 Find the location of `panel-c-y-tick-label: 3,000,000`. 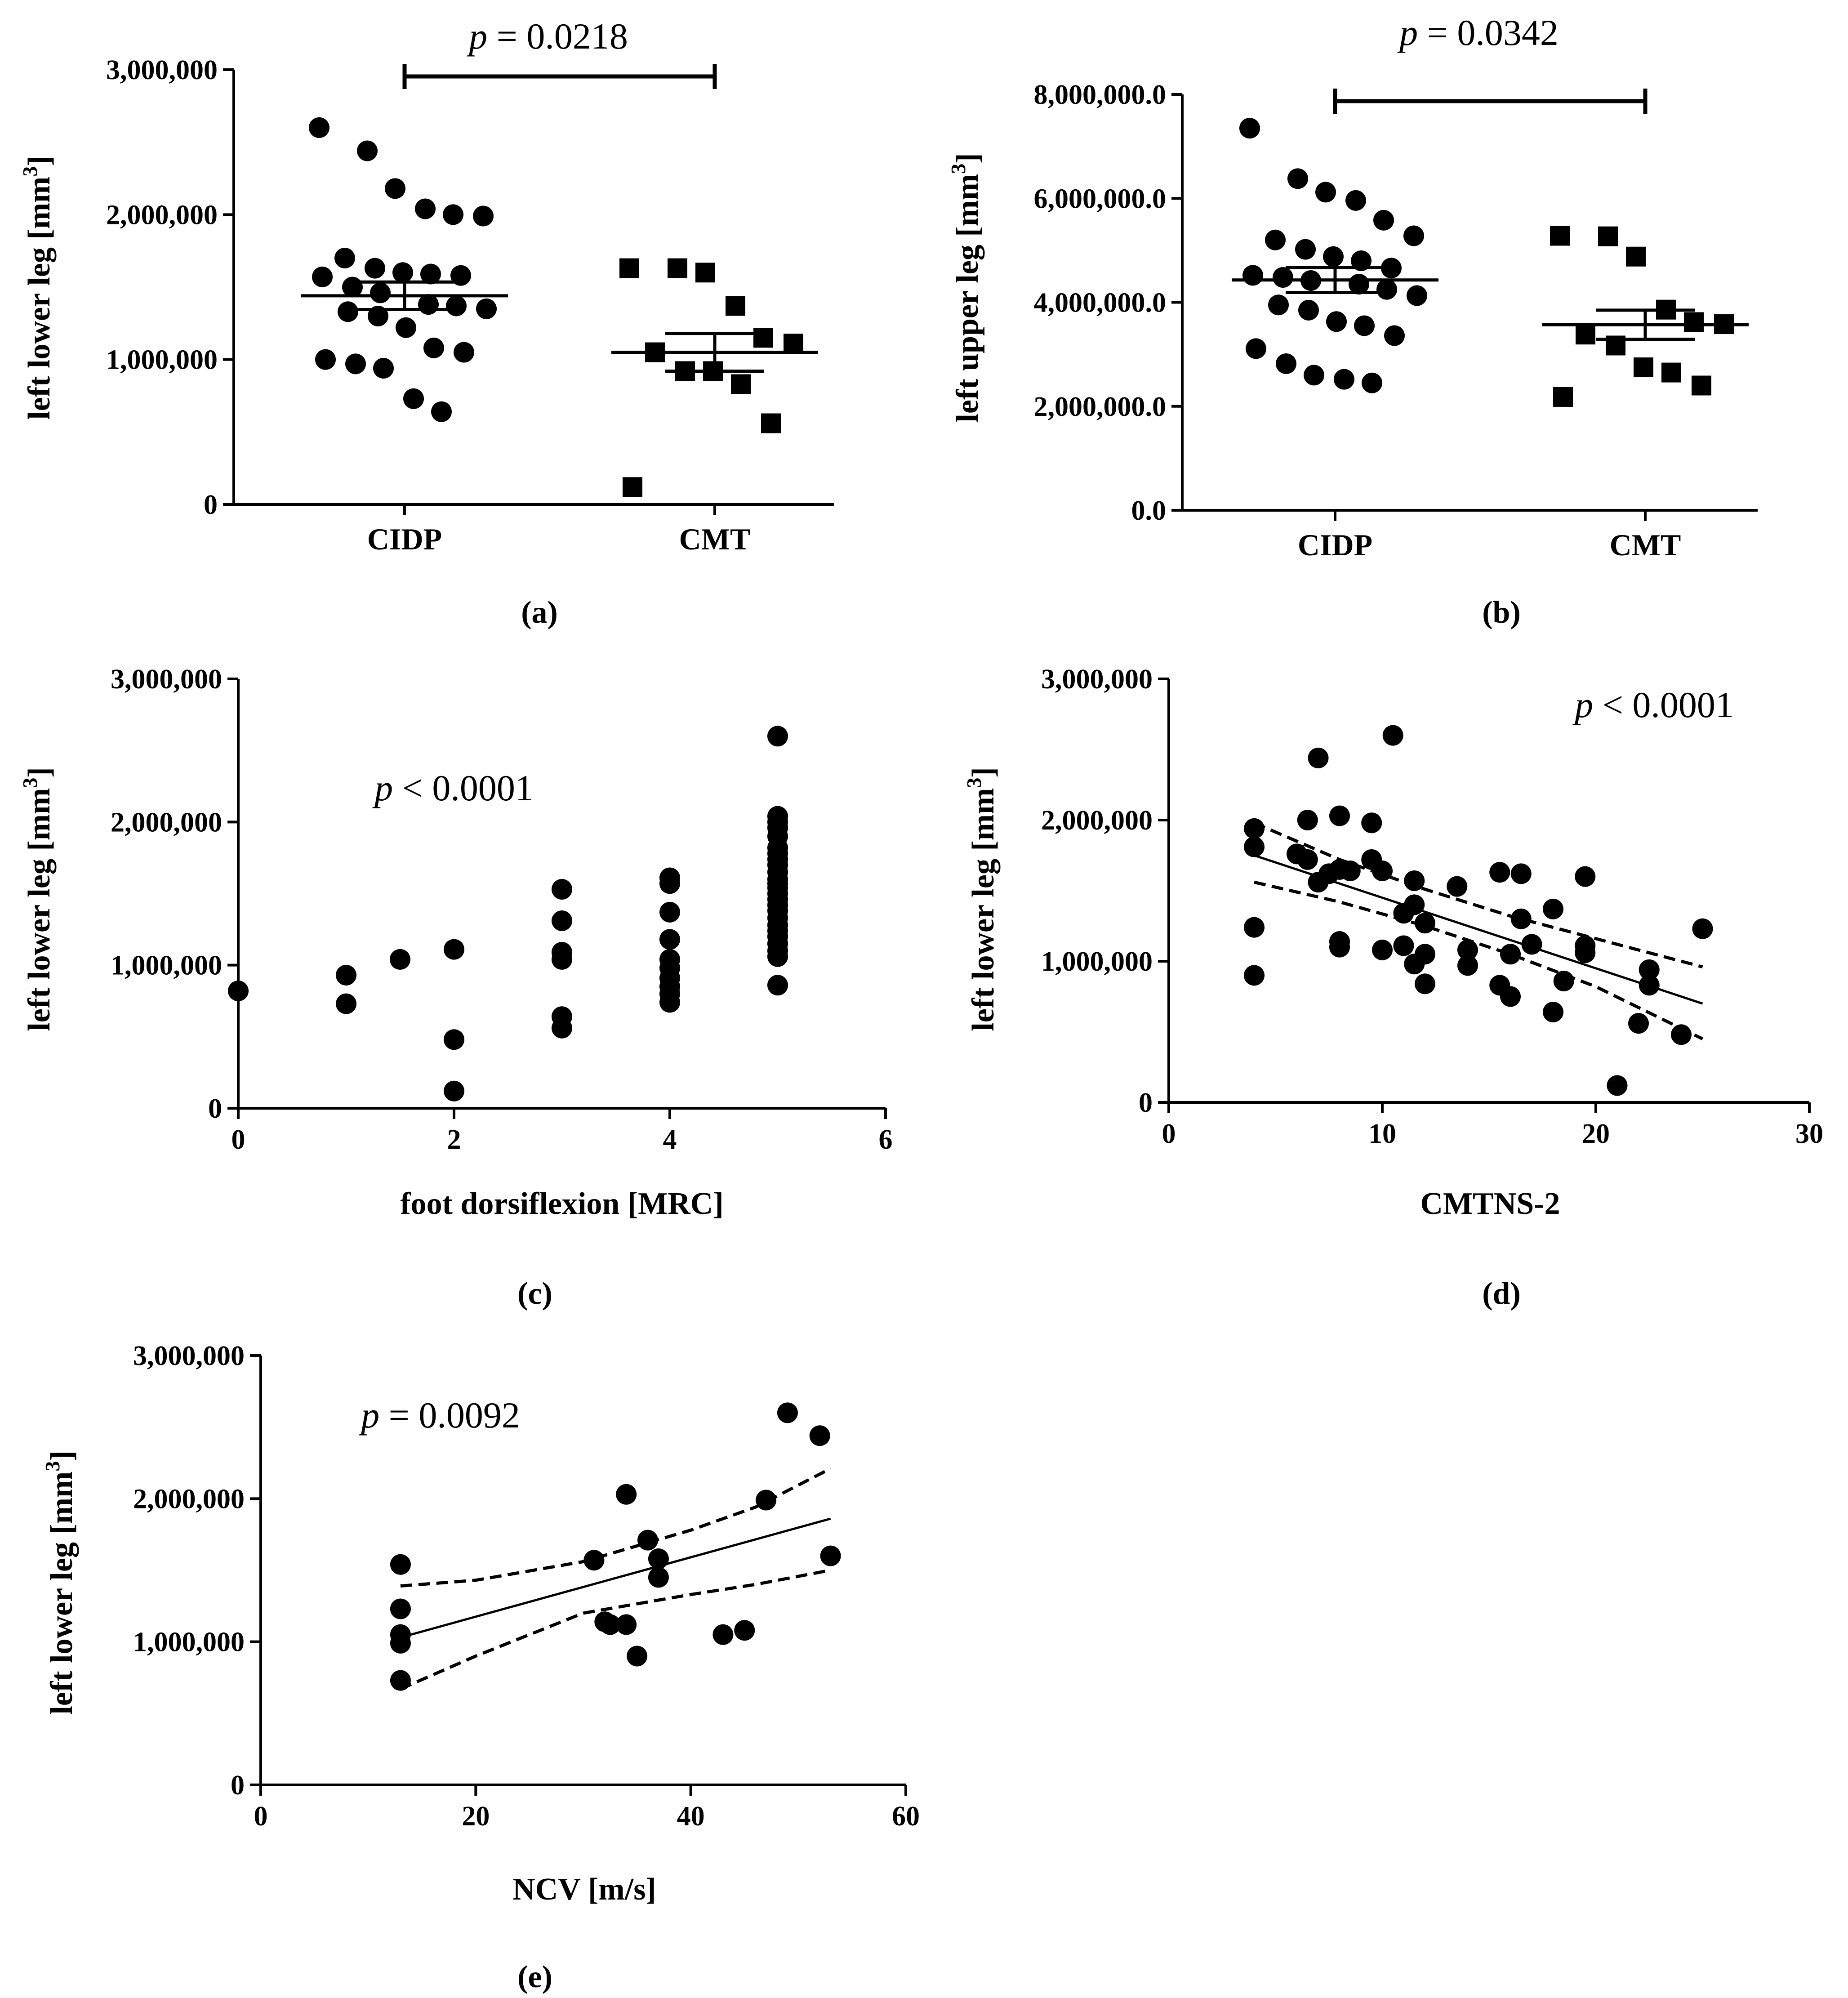

panel-c-y-tick-label: 3,000,000 is located at coordinates (166, 679).